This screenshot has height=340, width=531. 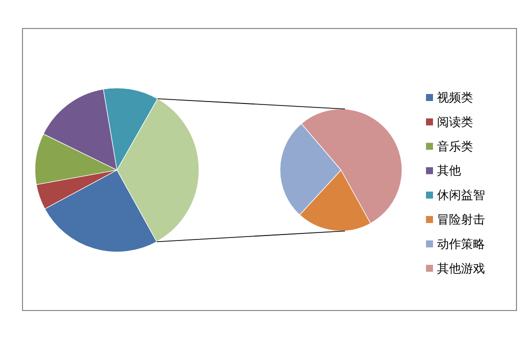 What do you see at coordinates (461, 195) in the screenshot?
I see `legend-label: 休闲益智` at bounding box center [461, 195].